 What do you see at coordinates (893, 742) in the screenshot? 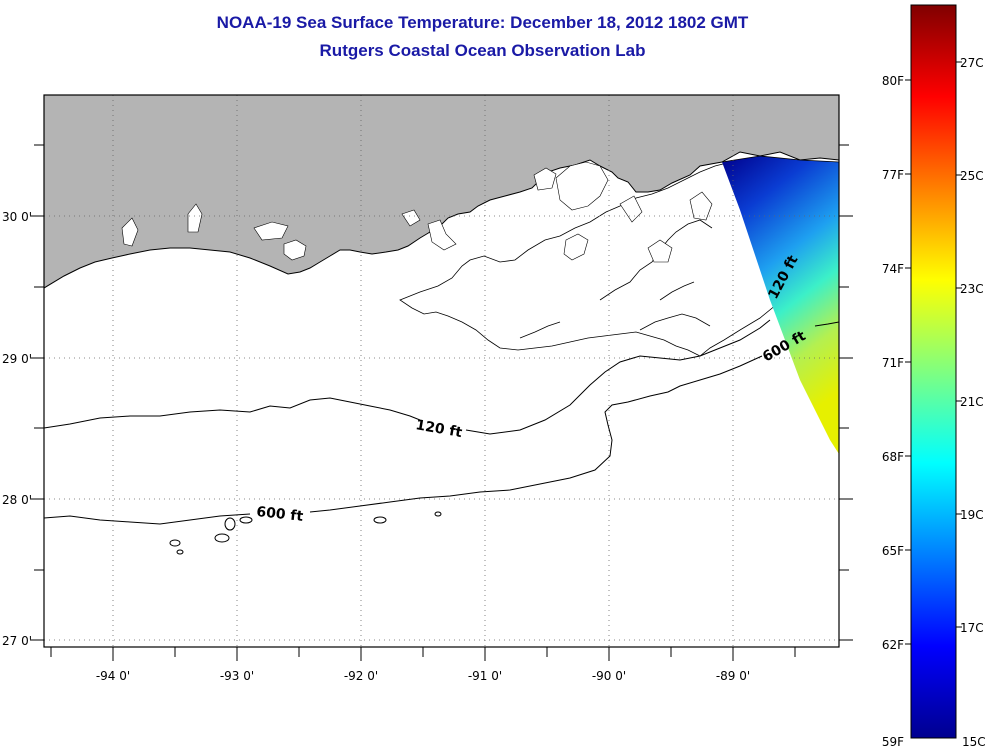
I see `colorbar-f-label: 59F` at bounding box center [893, 742].